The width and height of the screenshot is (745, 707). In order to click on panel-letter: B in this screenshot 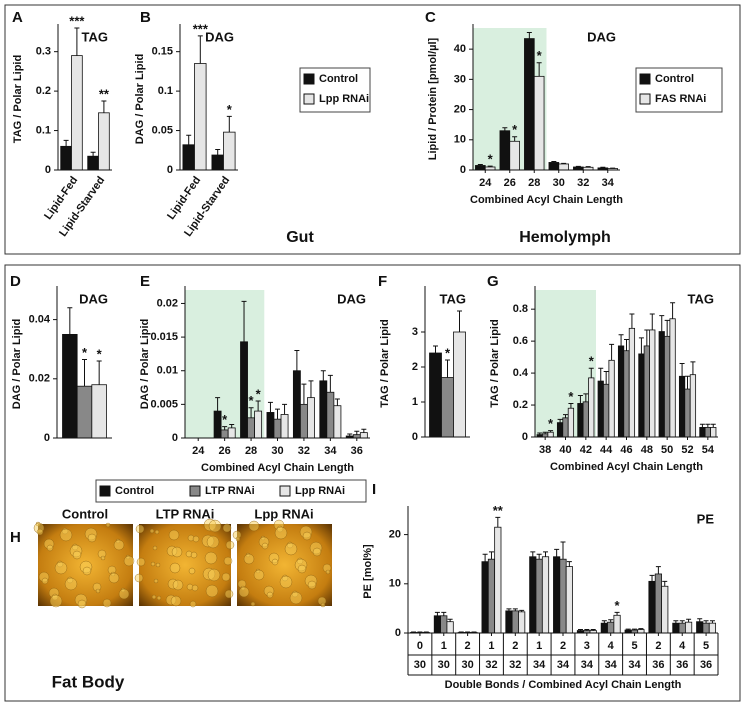, I will do `click(145, 17)`.